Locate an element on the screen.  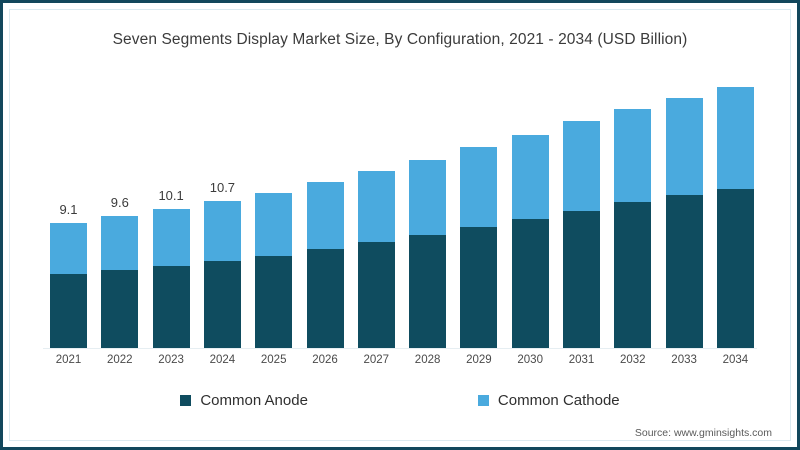
bar-value-label: 9.1 is located at coordinates (68, 209).